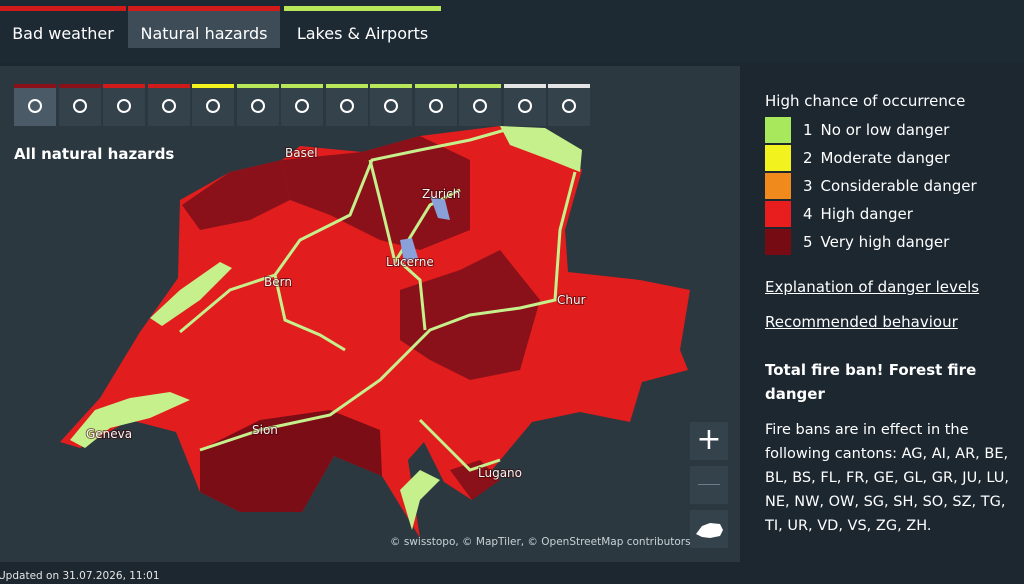  Describe the element at coordinates (362, 27) in the screenshot. I see `tab: Lakes & Airports` at that location.